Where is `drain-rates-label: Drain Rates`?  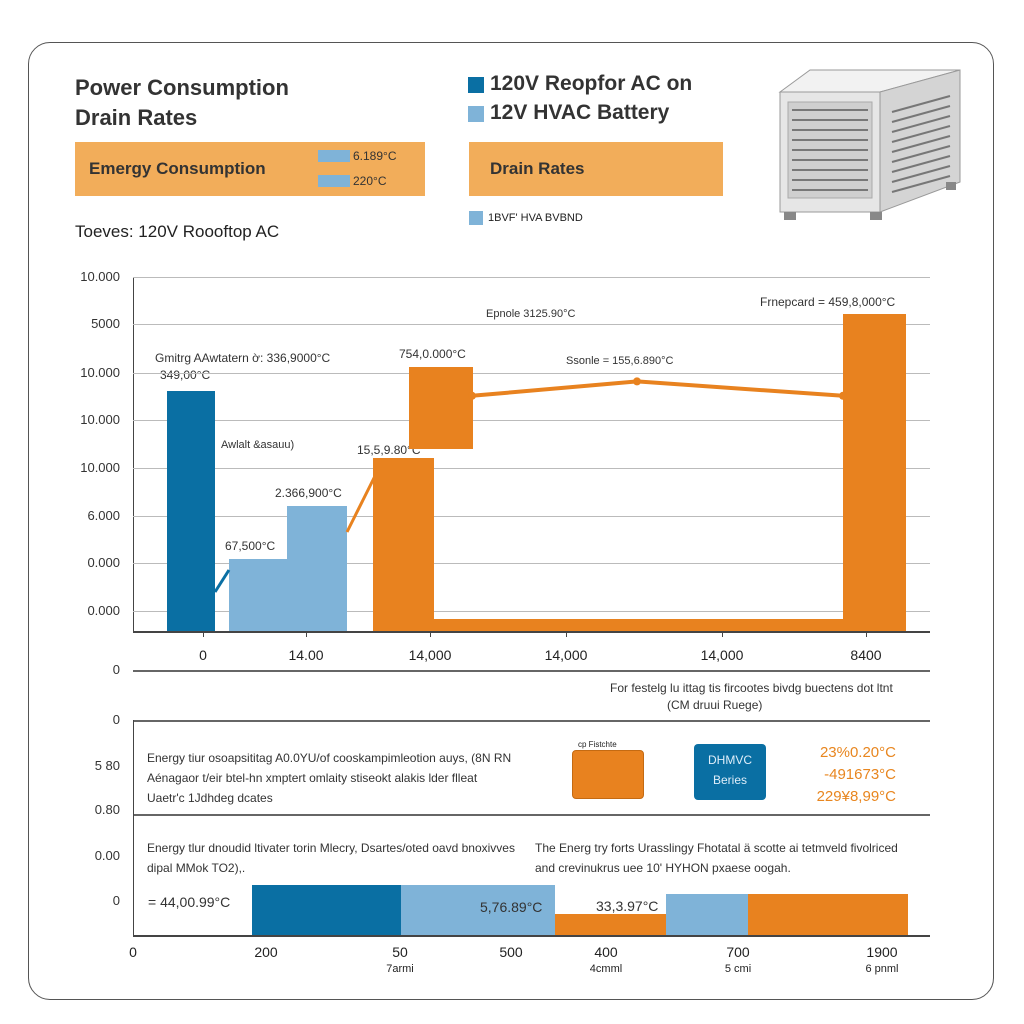
drain-rates-label: Drain Rates is located at coordinates (537, 168).